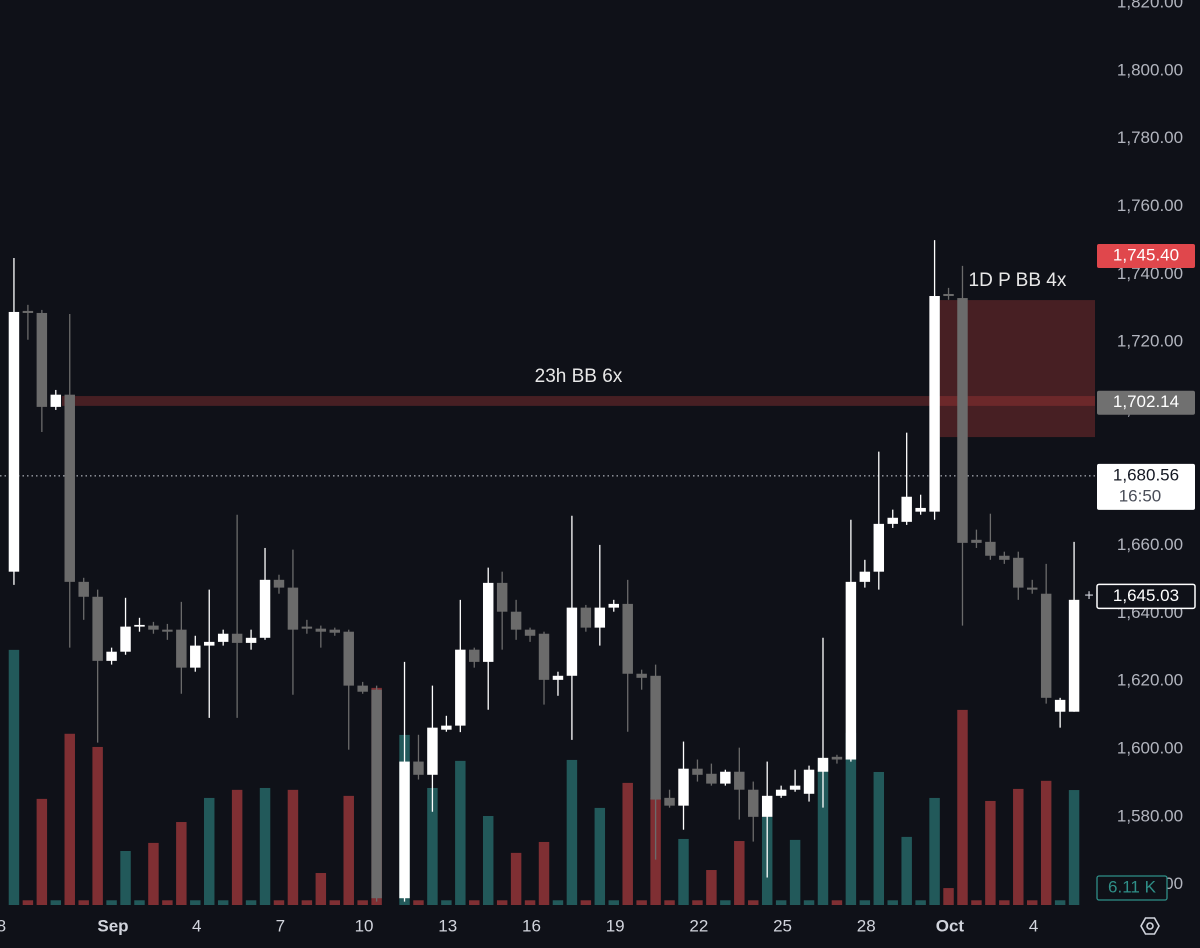 This screenshot has height=948, width=1200. Describe the element at coordinates (1150, 544) in the screenshot. I see `y-tick-label: 1,660.00` at that location.